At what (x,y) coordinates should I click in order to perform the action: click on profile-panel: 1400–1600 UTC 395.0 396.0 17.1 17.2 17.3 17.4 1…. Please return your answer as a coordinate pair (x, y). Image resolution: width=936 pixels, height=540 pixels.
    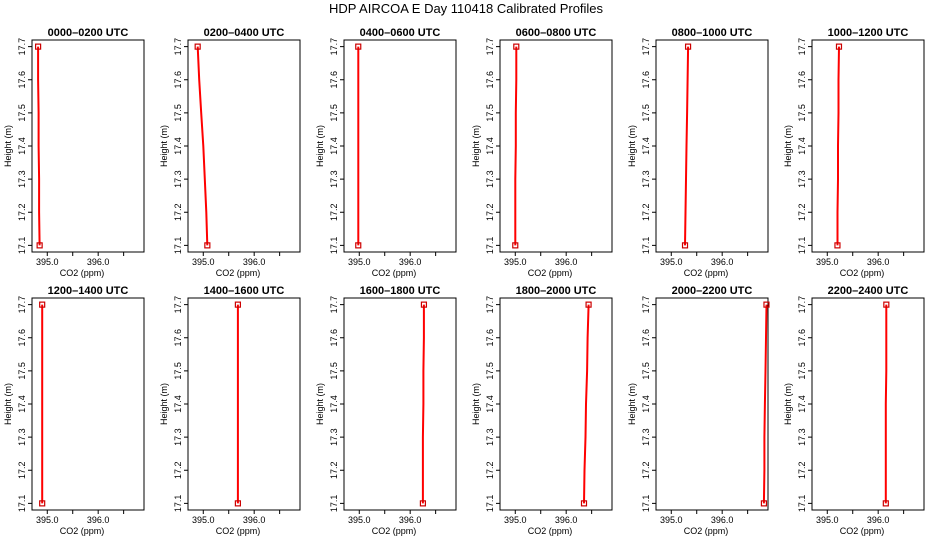
    Looking at the image, I should click on (230, 410).